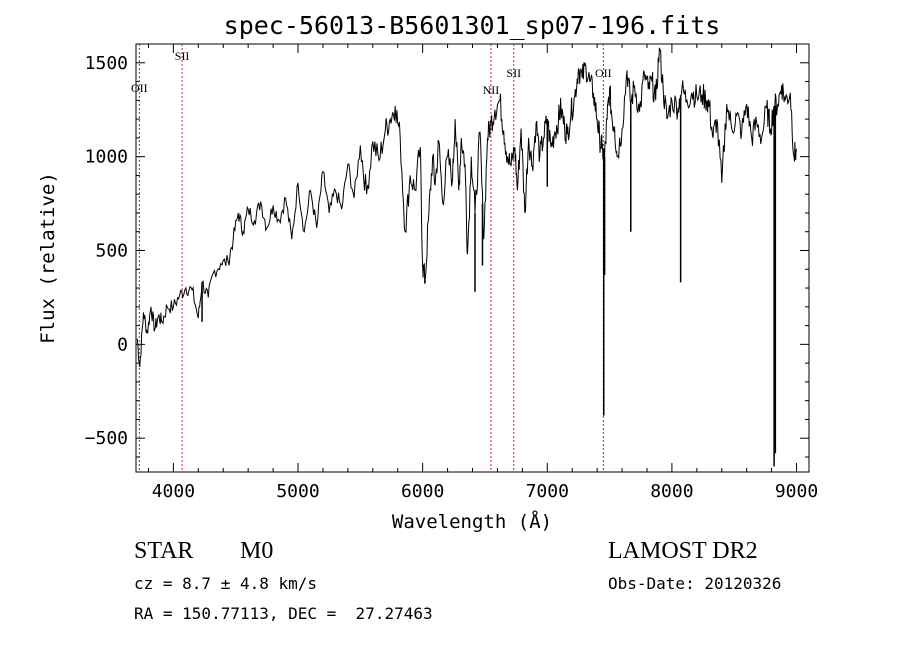 The width and height of the screenshot is (900, 649). I want to click on y-axis-label: Flux (relative), so click(48, 258).